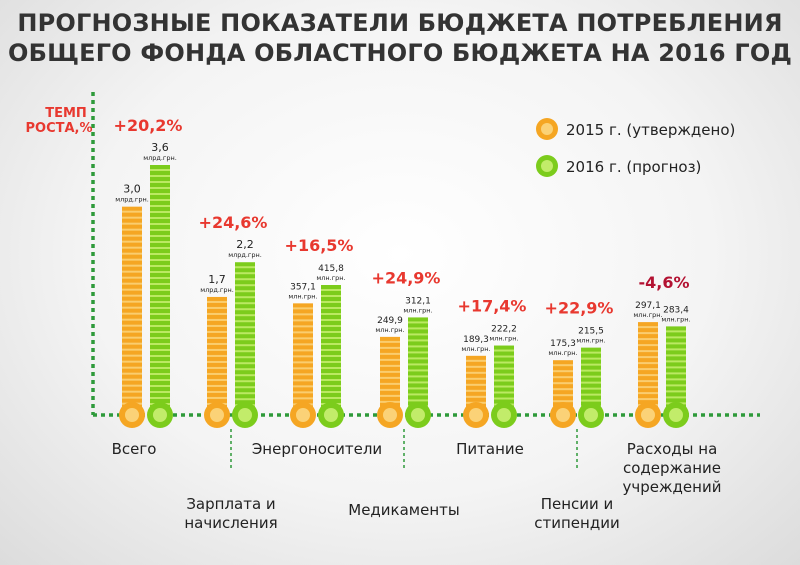 This screenshot has height=565, width=800. Describe the element at coordinates (230, 523) in the screenshot. I see `category-label-1-line-1: начисления` at that location.